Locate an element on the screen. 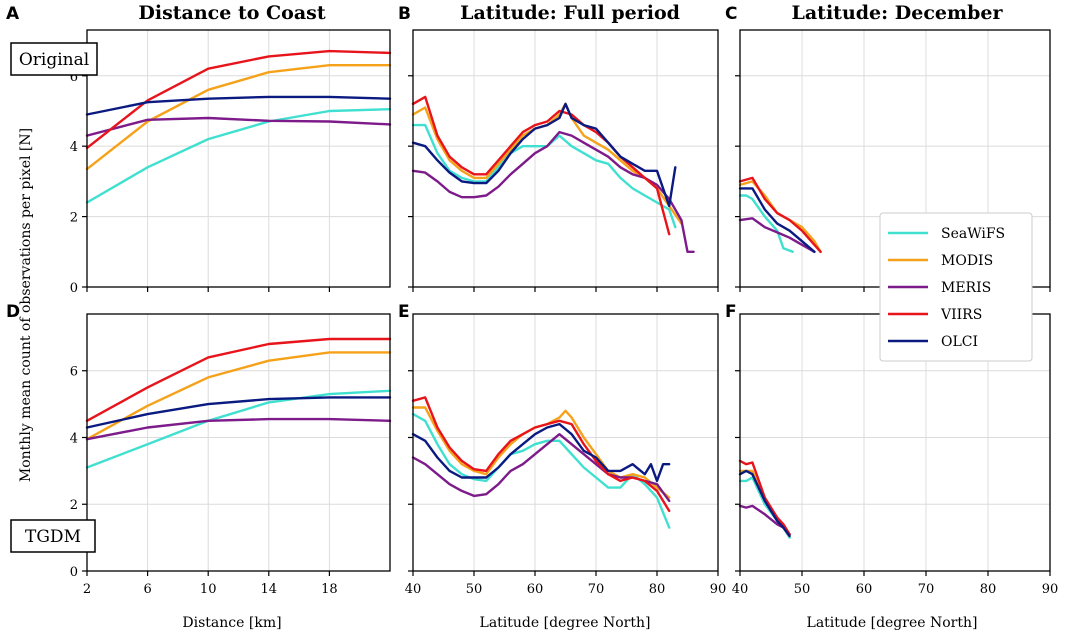 Image resolution: width=1065 pixels, height=635 pixels. panel-a: 0 2 4 6 is located at coordinates (231, 162).